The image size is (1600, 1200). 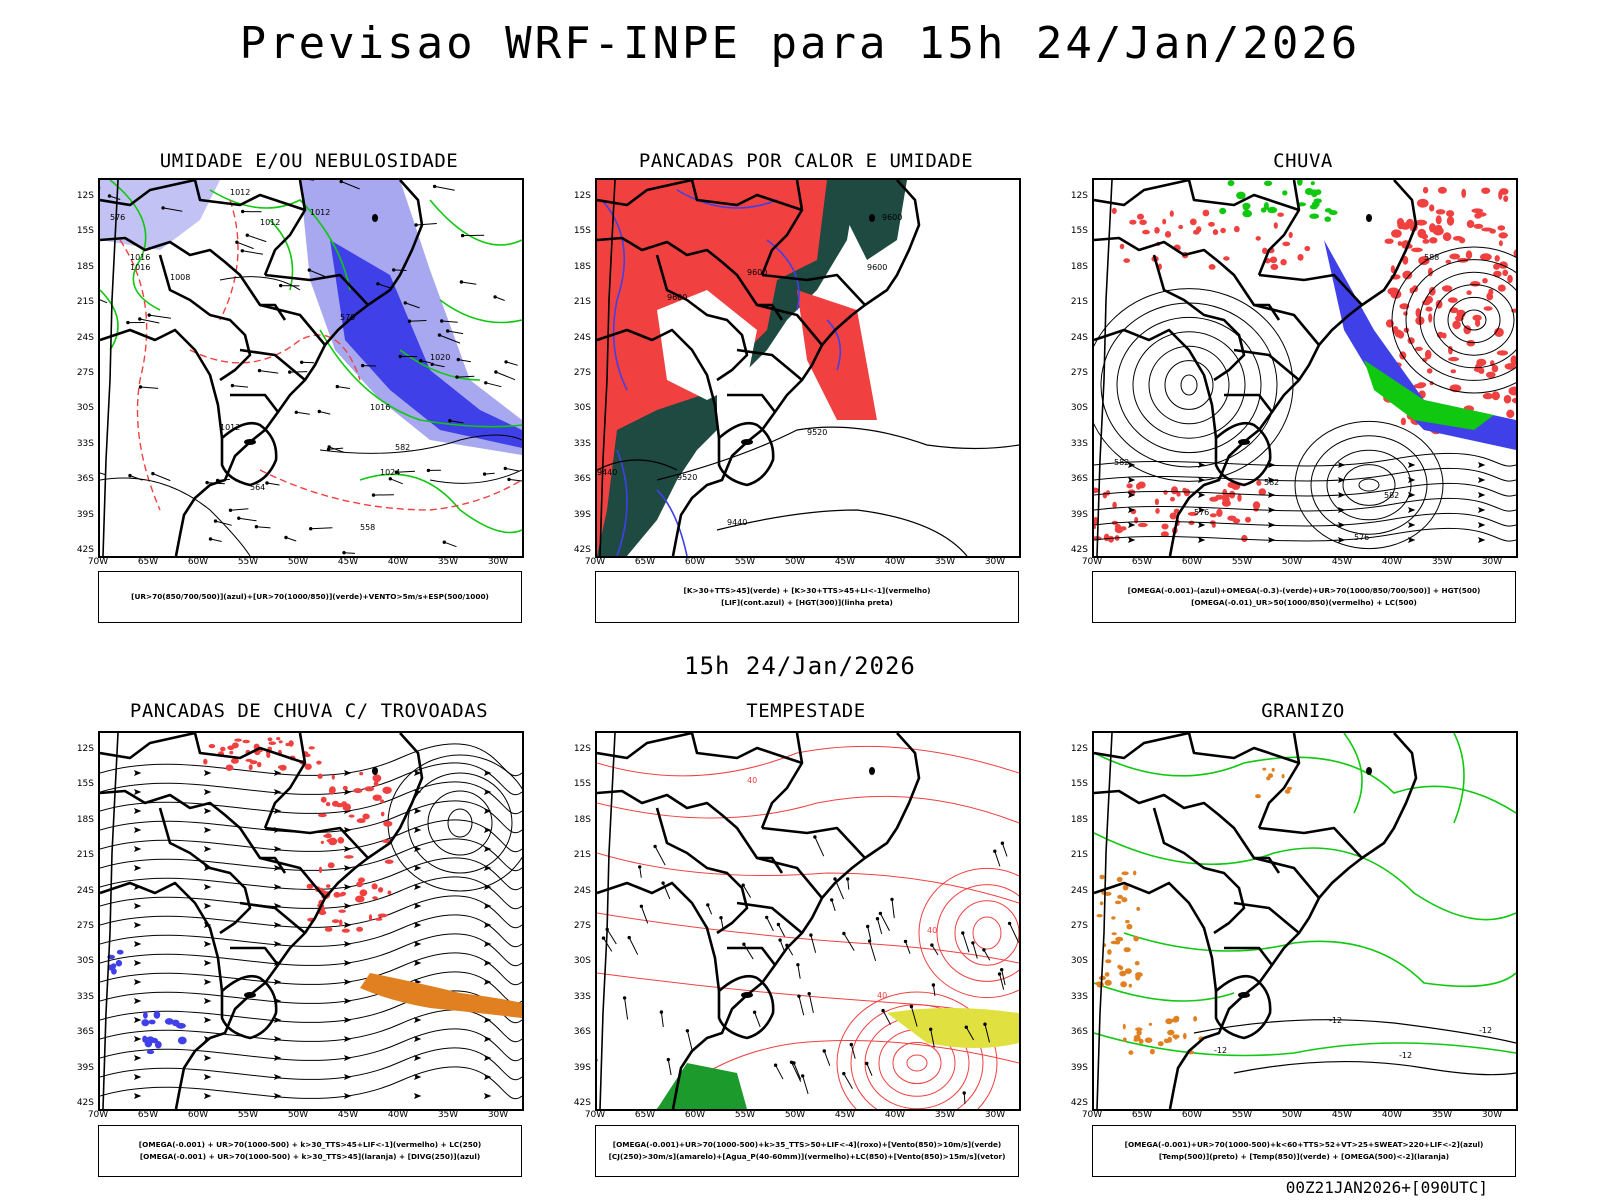 What do you see at coordinates (1303, 161) in the screenshot?
I see `panel-title: CHUVA` at bounding box center [1303, 161].